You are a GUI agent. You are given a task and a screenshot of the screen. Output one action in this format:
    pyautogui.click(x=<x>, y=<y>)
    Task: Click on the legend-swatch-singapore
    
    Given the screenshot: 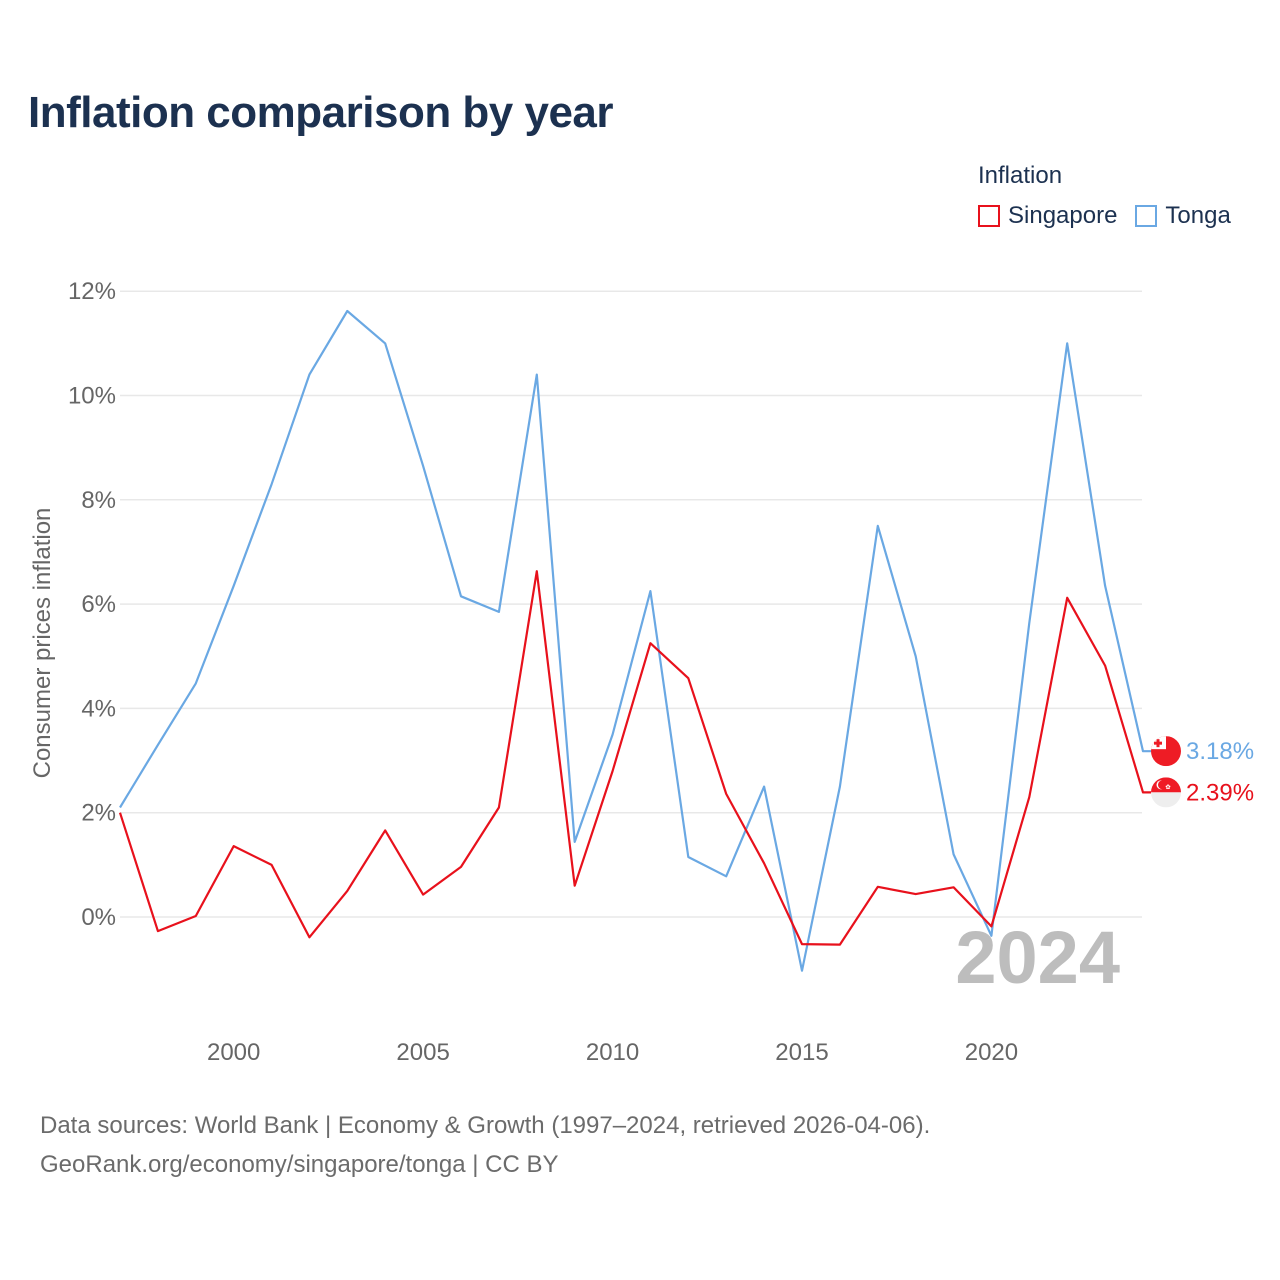 What is the action you would take?
    pyautogui.click(x=989, y=216)
    